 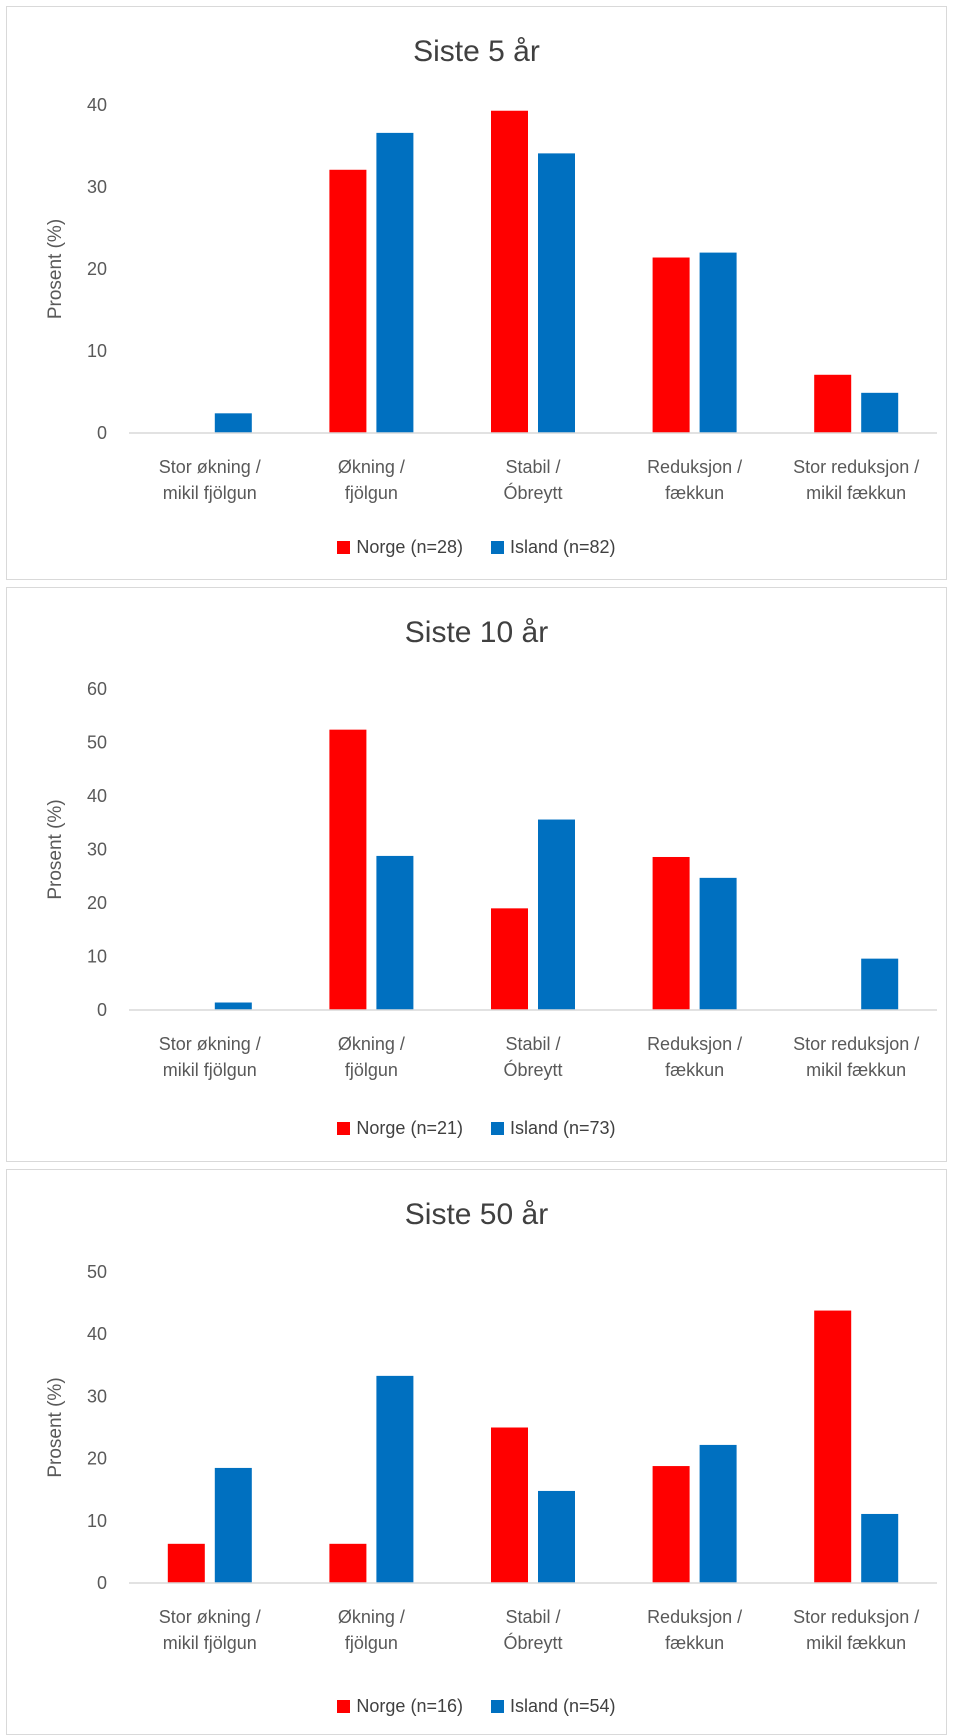 What do you see at coordinates (562, 1706) in the screenshot?
I see `legend-label: Island (n=54)` at bounding box center [562, 1706].